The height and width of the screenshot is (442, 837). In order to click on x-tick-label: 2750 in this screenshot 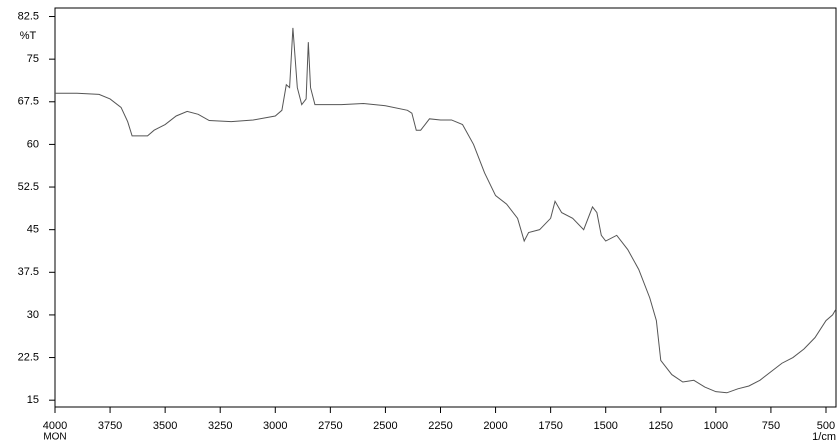, I will do `click(330, 426)`.